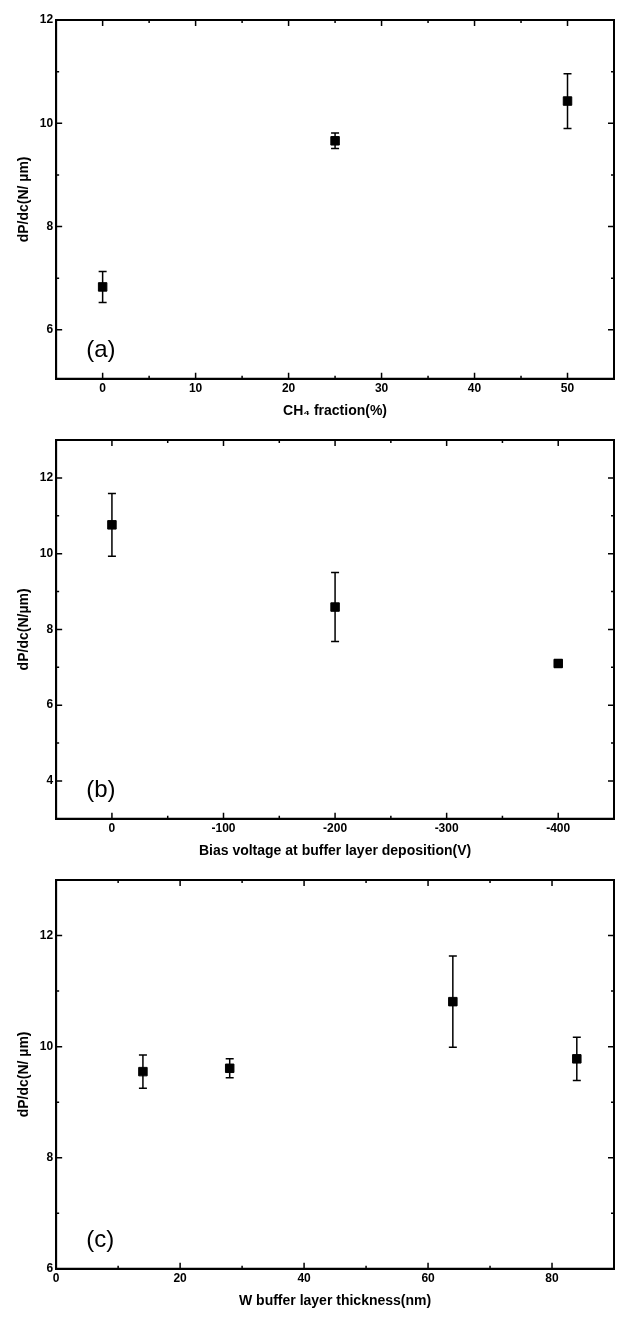 The image size is (639, 1326). I want to click on x-tick-label: 30, so click(381, 388).